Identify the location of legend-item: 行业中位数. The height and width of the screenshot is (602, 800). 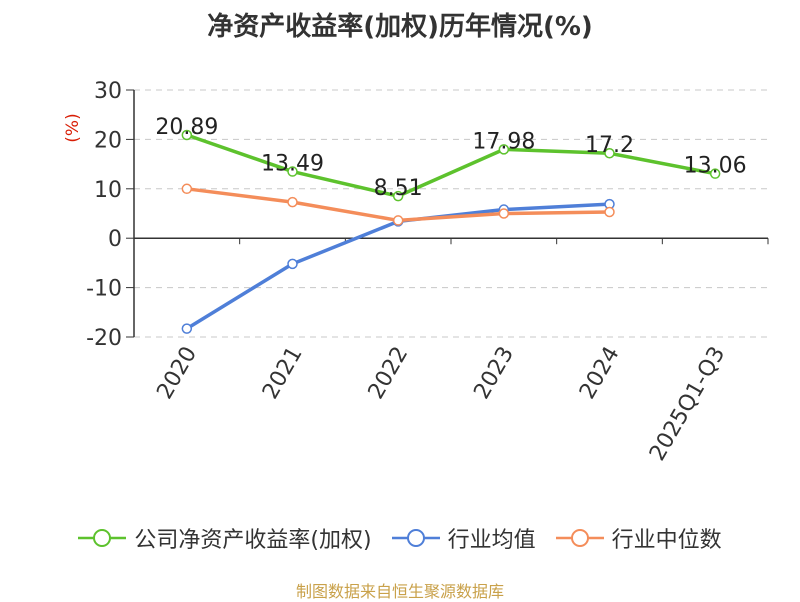
(638, 538).